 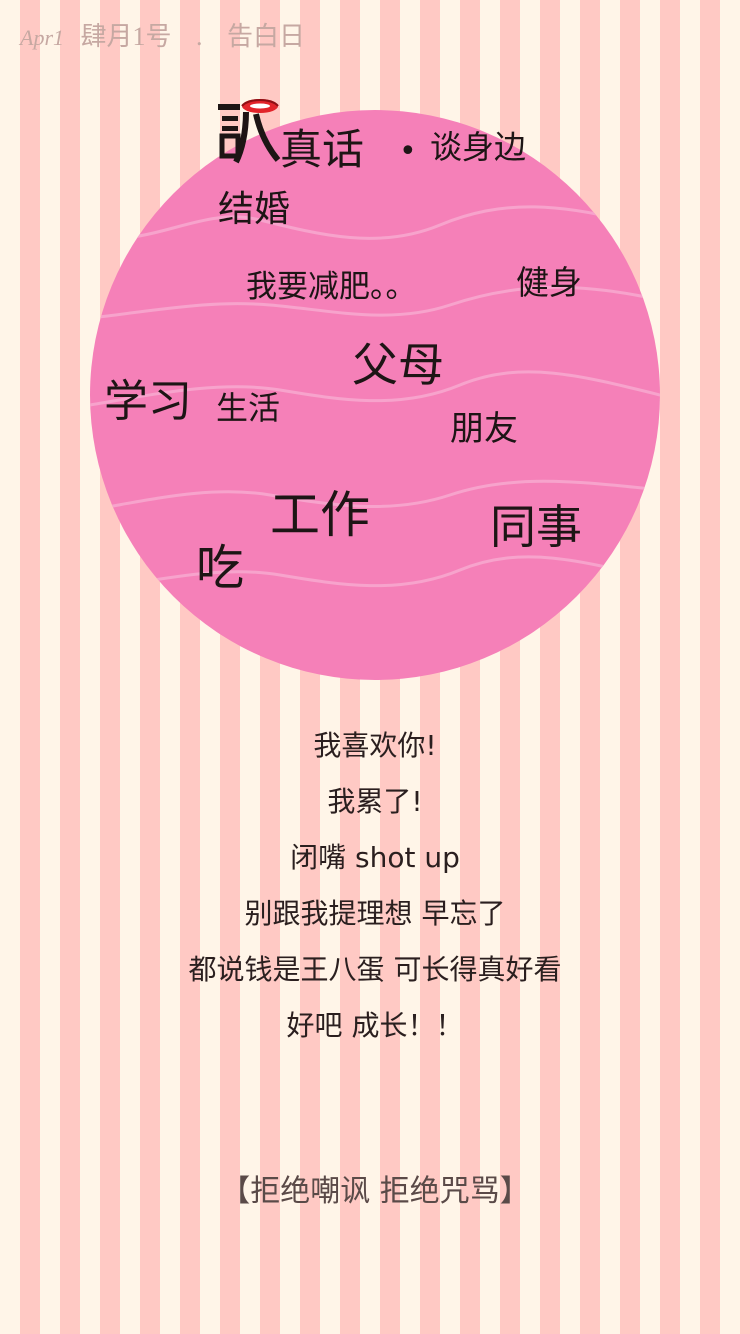 I want to click on date-chinese: 肆月1号, so click(x=126, y=36).